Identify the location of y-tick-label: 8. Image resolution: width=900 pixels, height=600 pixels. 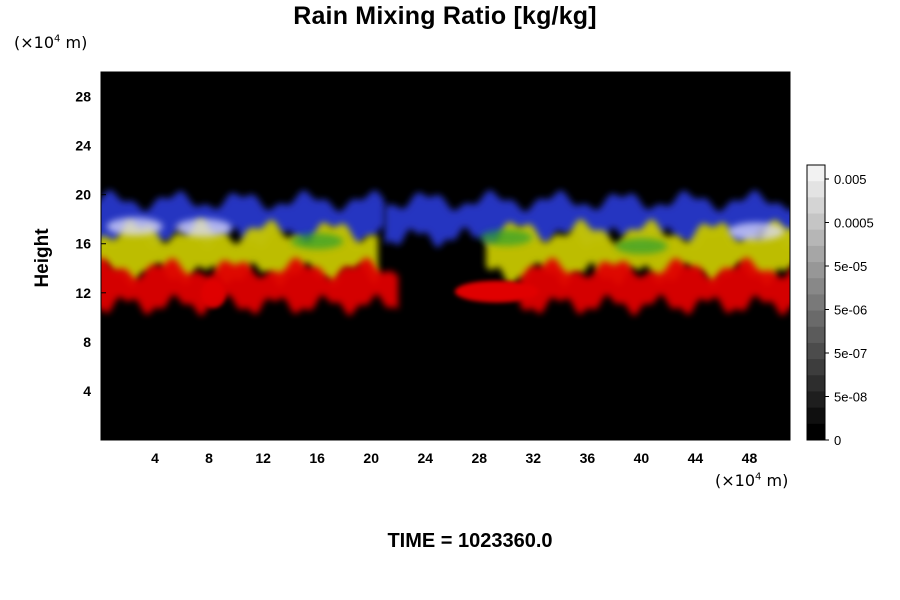
(87, 342).